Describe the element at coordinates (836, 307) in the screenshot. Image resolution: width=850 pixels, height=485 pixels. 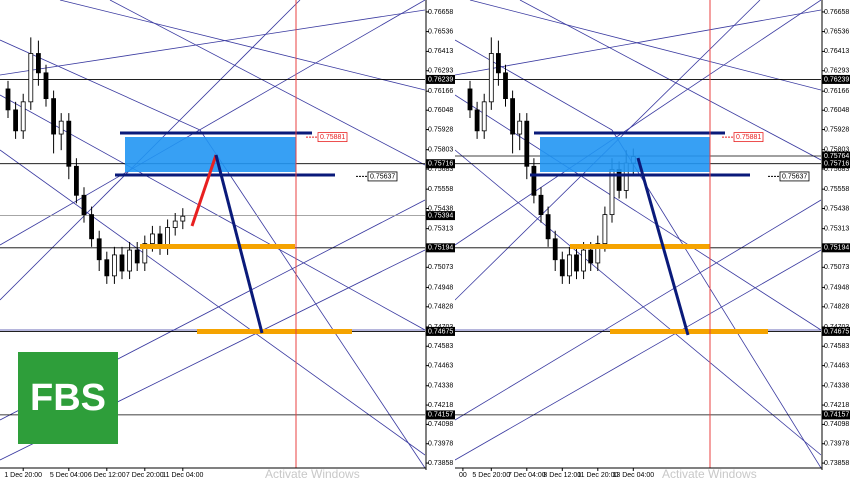
I see `y-tick-label: 0.74828` at that location.